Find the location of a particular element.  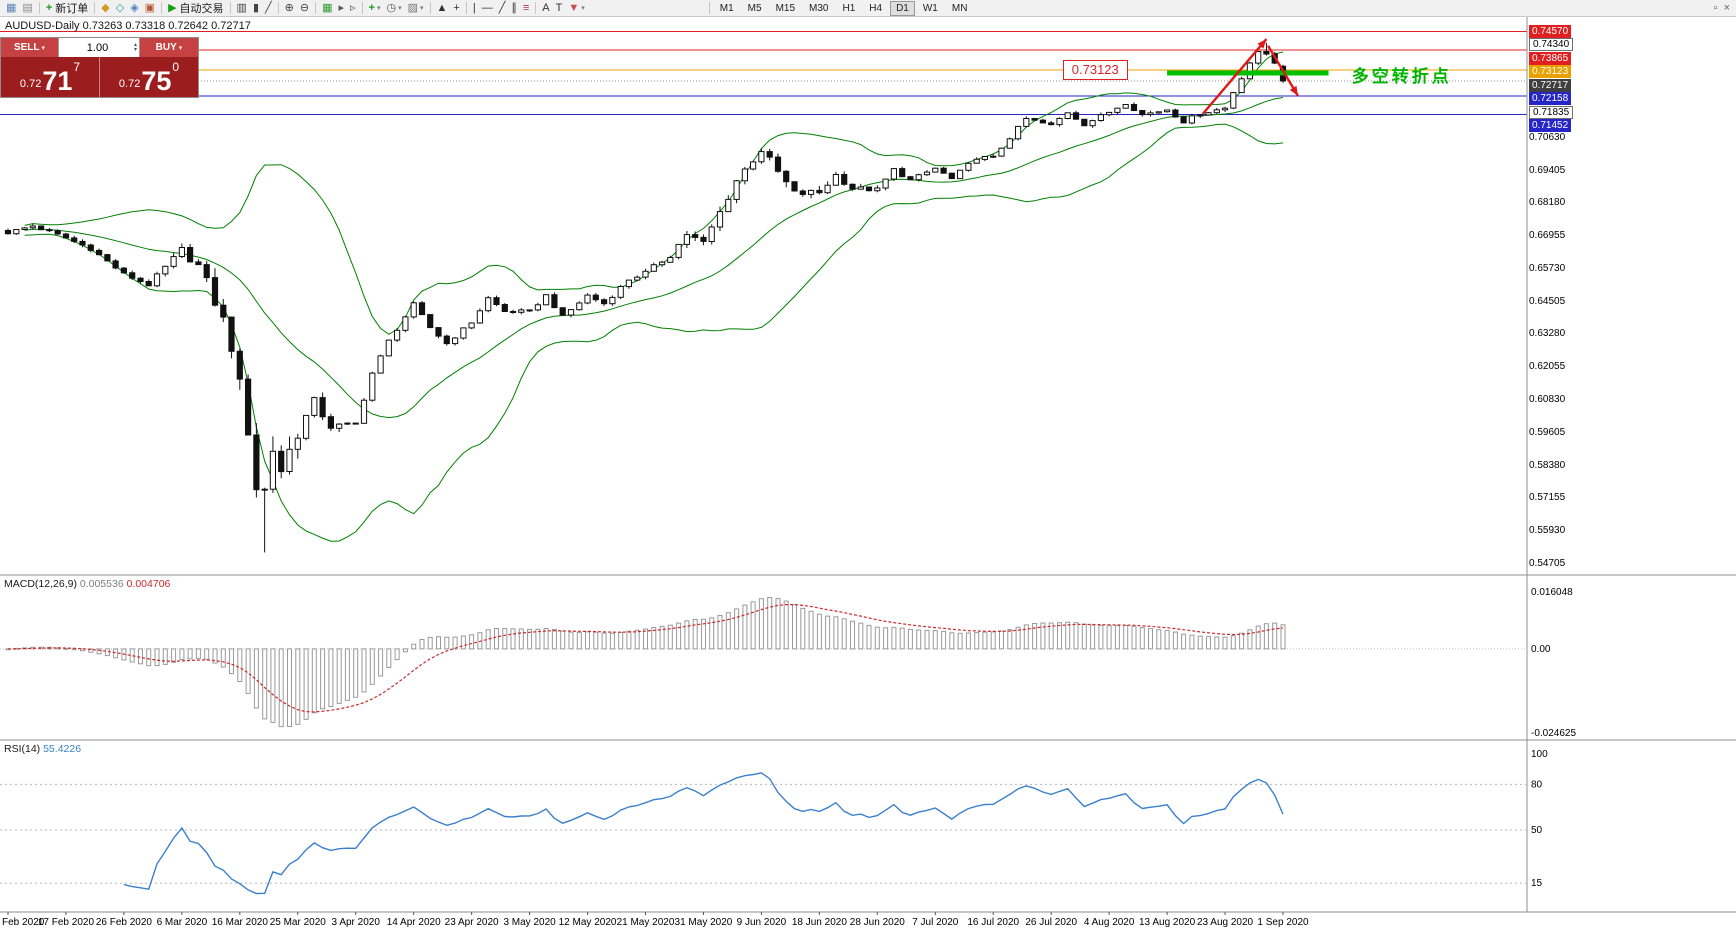

zoom-in-button: ⊕ is located at coordinates (289, 8).